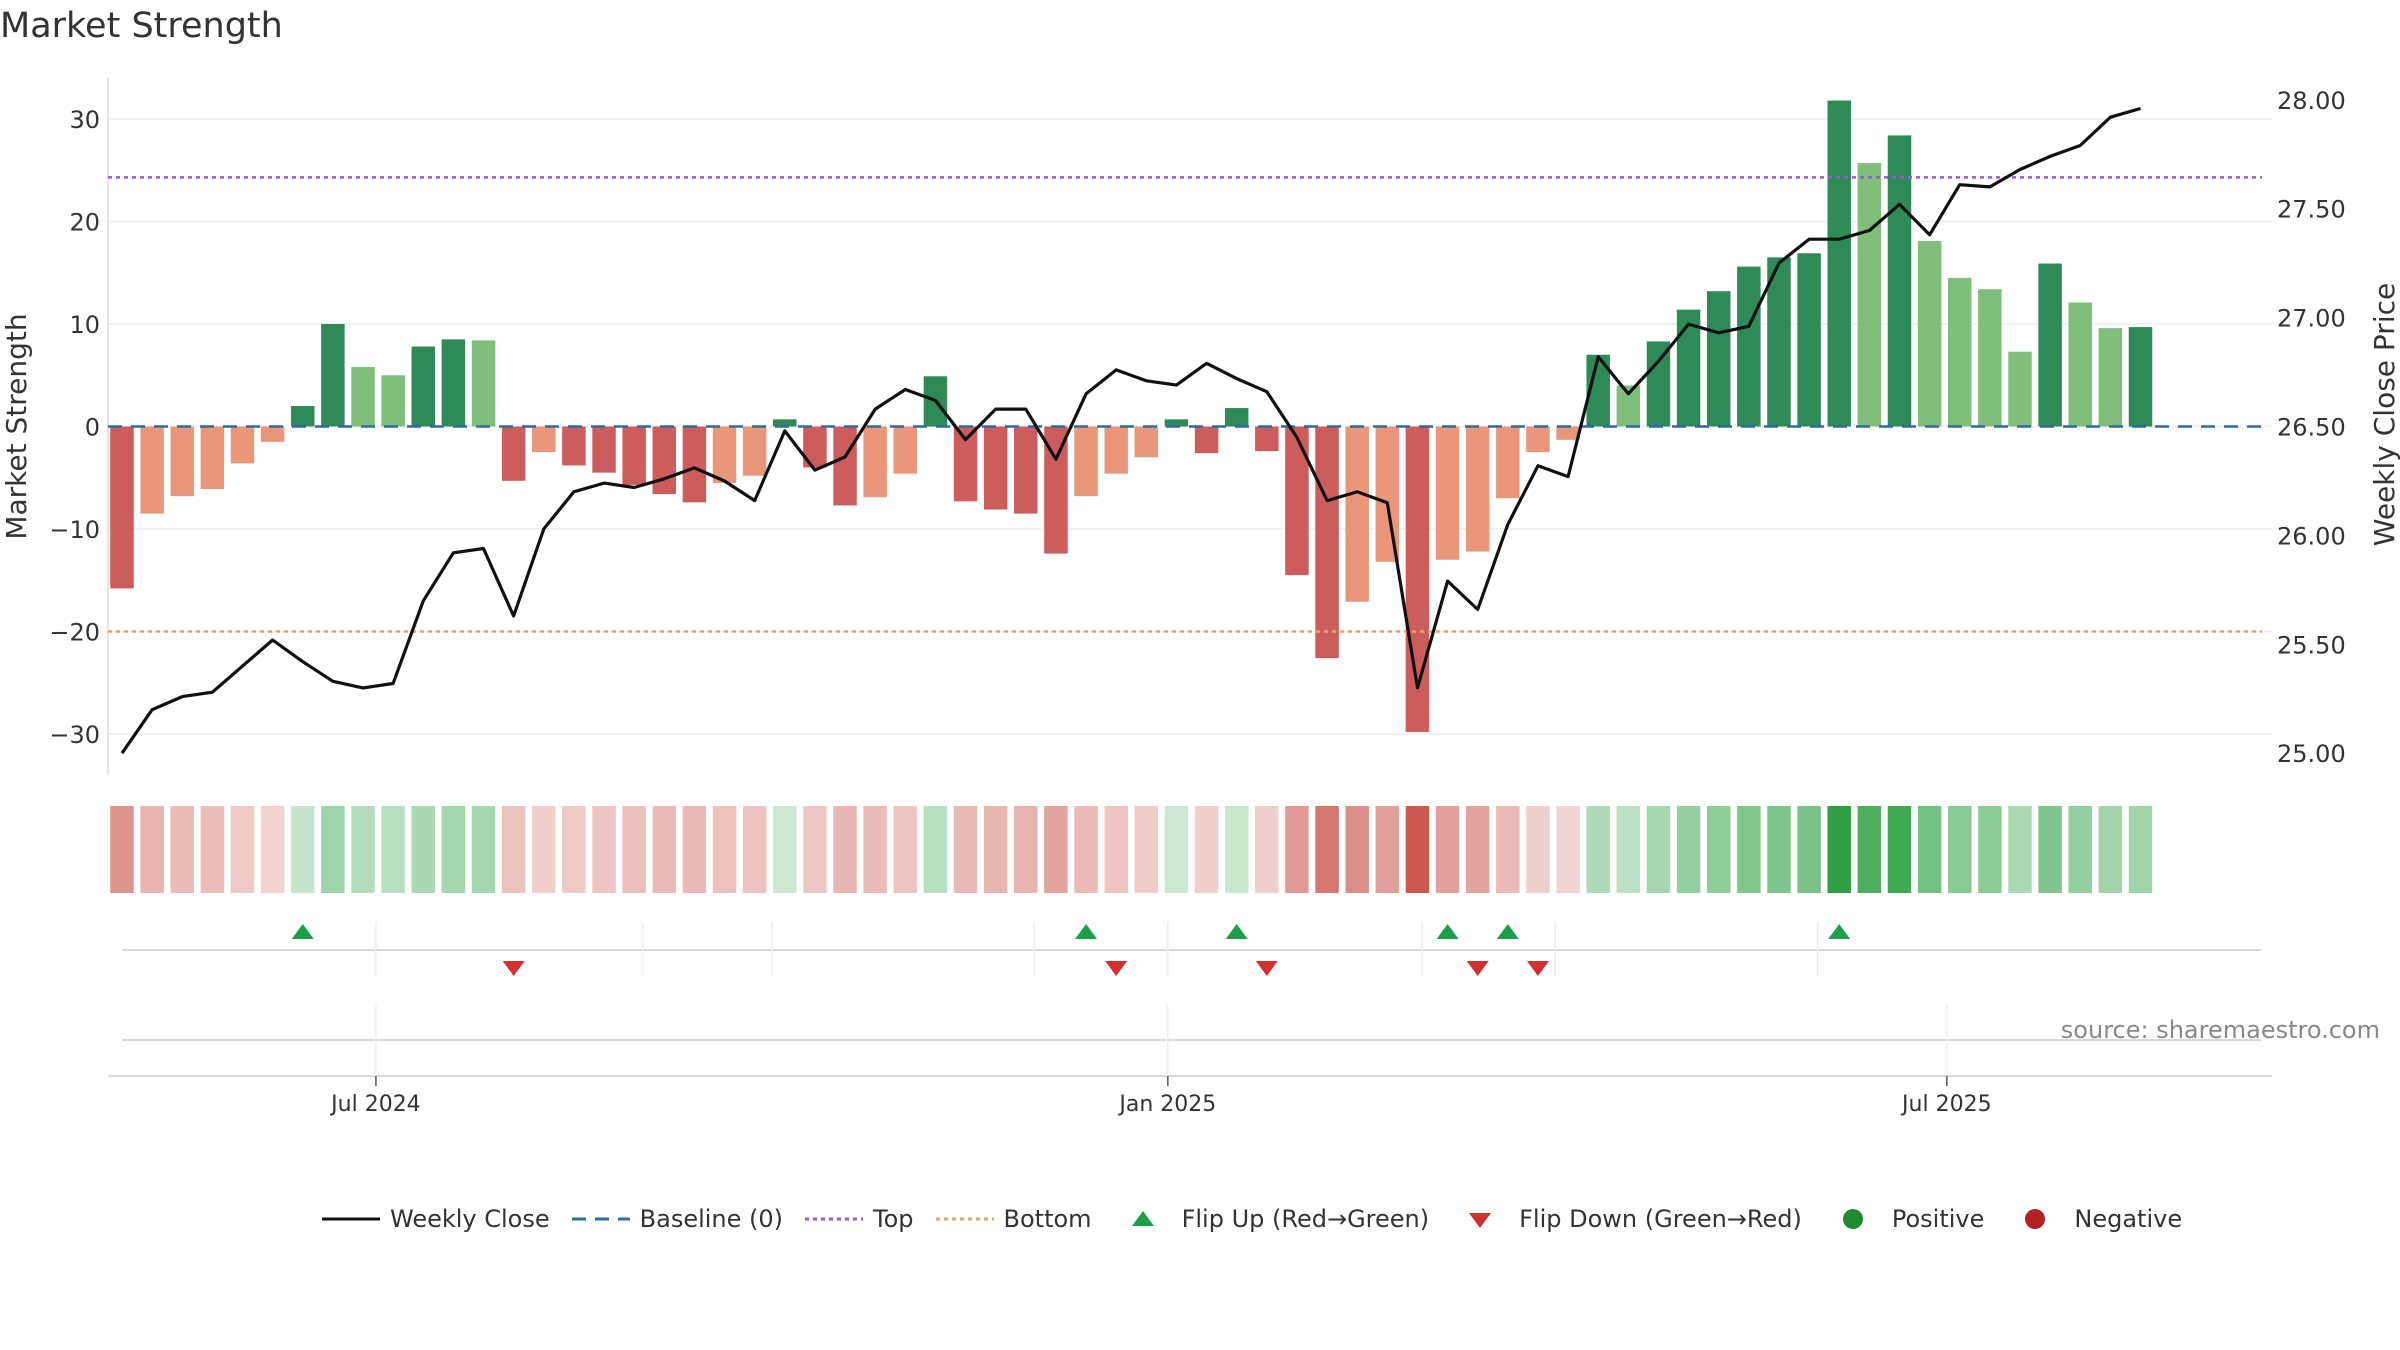 The height and width of the screenshot is (1350, 2400). I want to click on y-tick-label: −30, so click(74, 735).